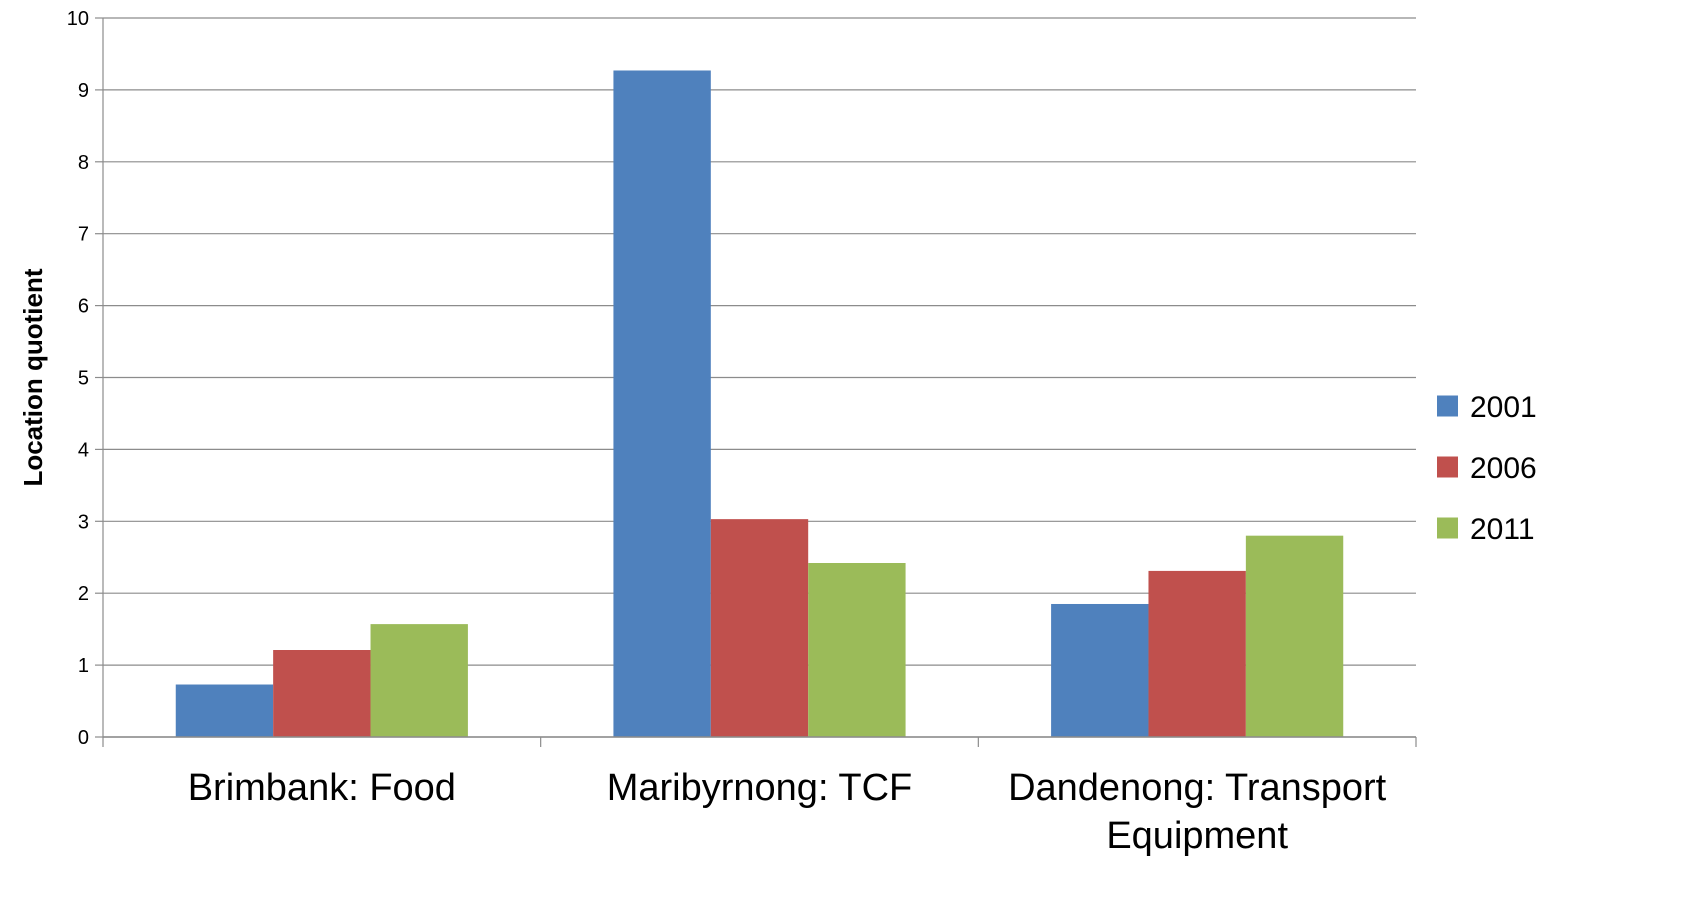 The height and width of the screenshot is (921, 1688). Describe the element at coordinates (1197, 788) in the screenshot. I see `x-category-label: Dandenong: Transport` at that location.